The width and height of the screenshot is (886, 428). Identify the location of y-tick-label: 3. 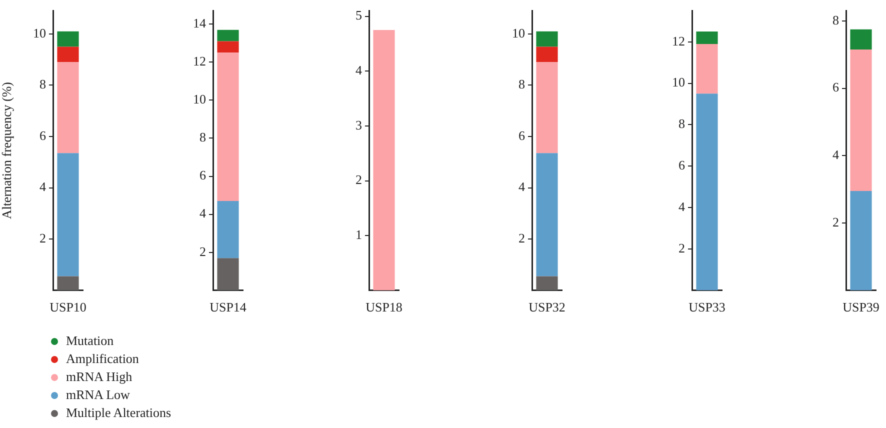
(359, 124).